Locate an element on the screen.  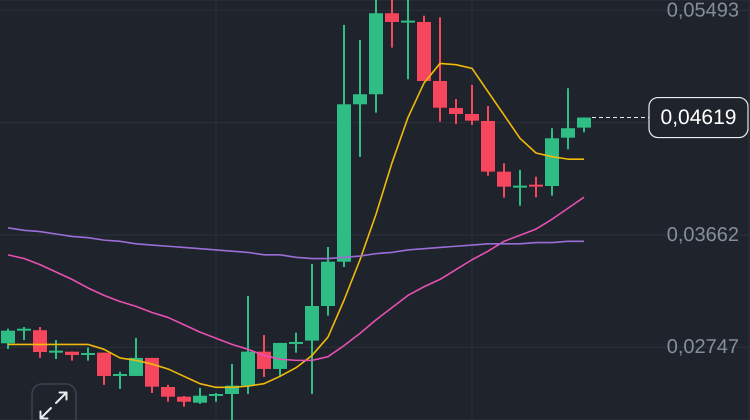
y-tick-label: 0,03662 is located at coordinates (702, 235).